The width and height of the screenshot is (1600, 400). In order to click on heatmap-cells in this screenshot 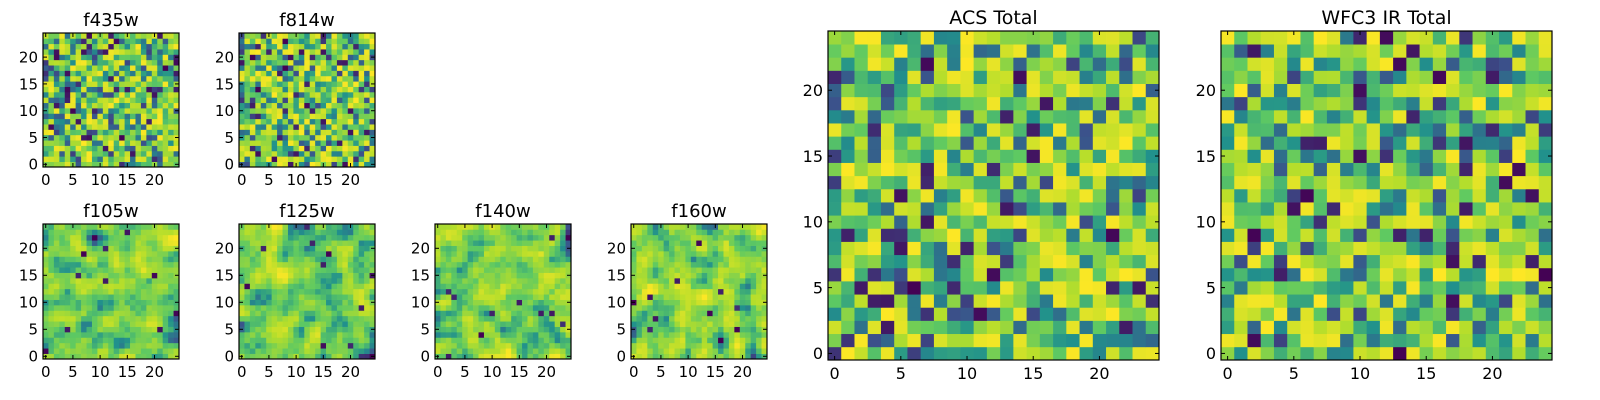, I will do `click(307, 292)`.